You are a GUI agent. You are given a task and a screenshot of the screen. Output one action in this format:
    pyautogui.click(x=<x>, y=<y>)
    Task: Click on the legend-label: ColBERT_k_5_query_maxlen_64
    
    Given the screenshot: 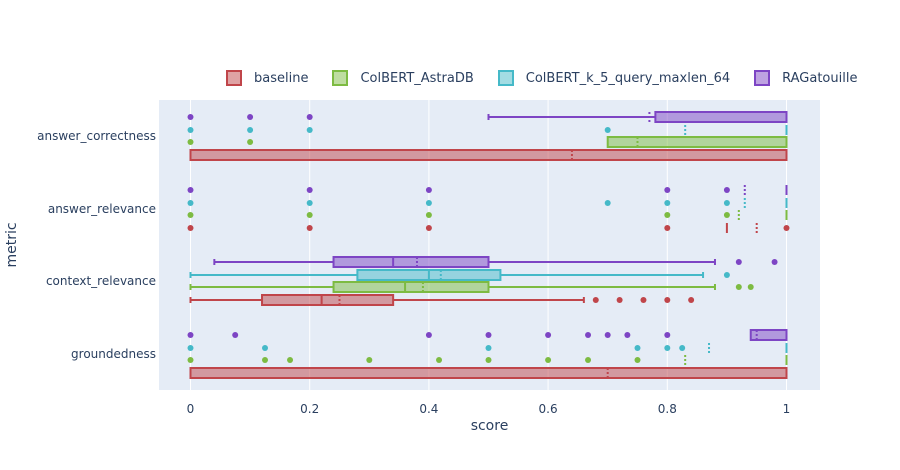 What is the action you would take?
    pyautogui.click(x=628, y=78)
    